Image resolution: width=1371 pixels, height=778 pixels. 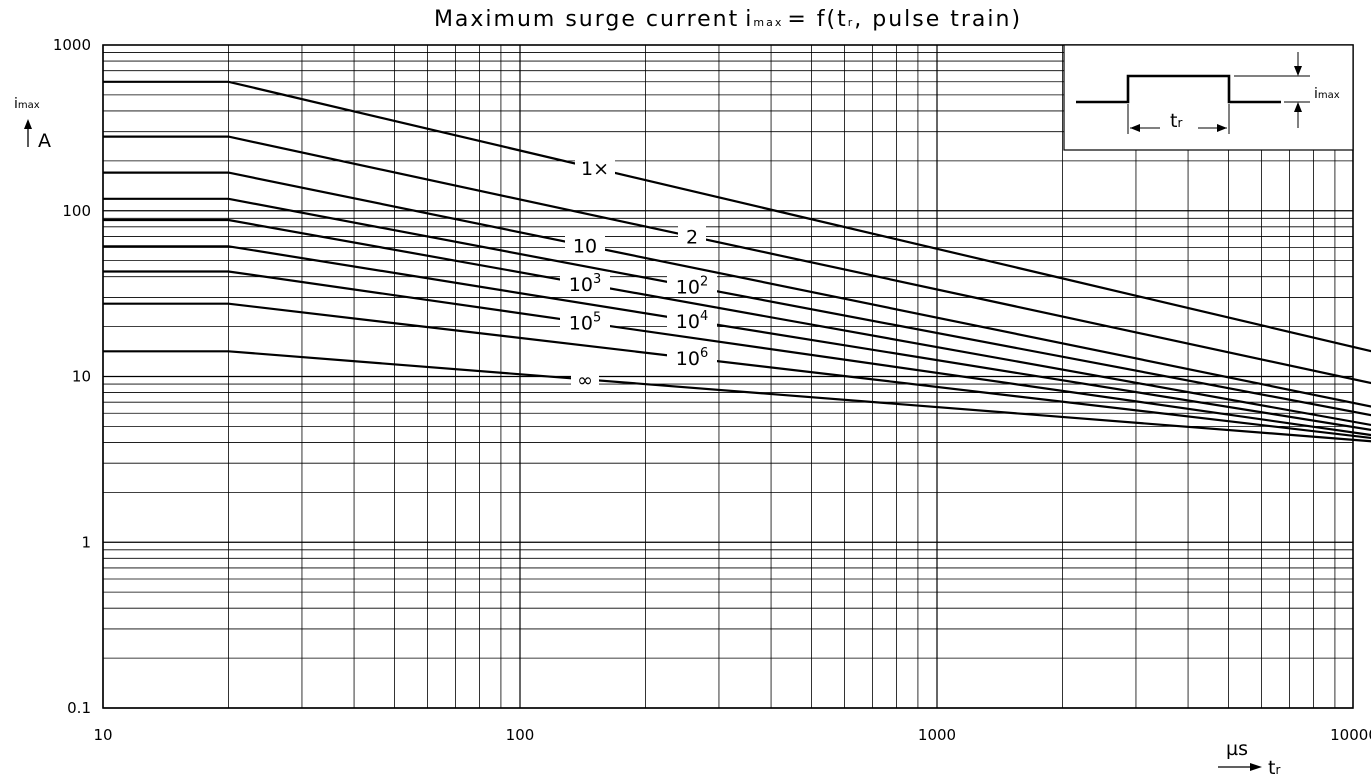 I want to click on x-axis-label: µs tr, so click(x=1249, y=758).